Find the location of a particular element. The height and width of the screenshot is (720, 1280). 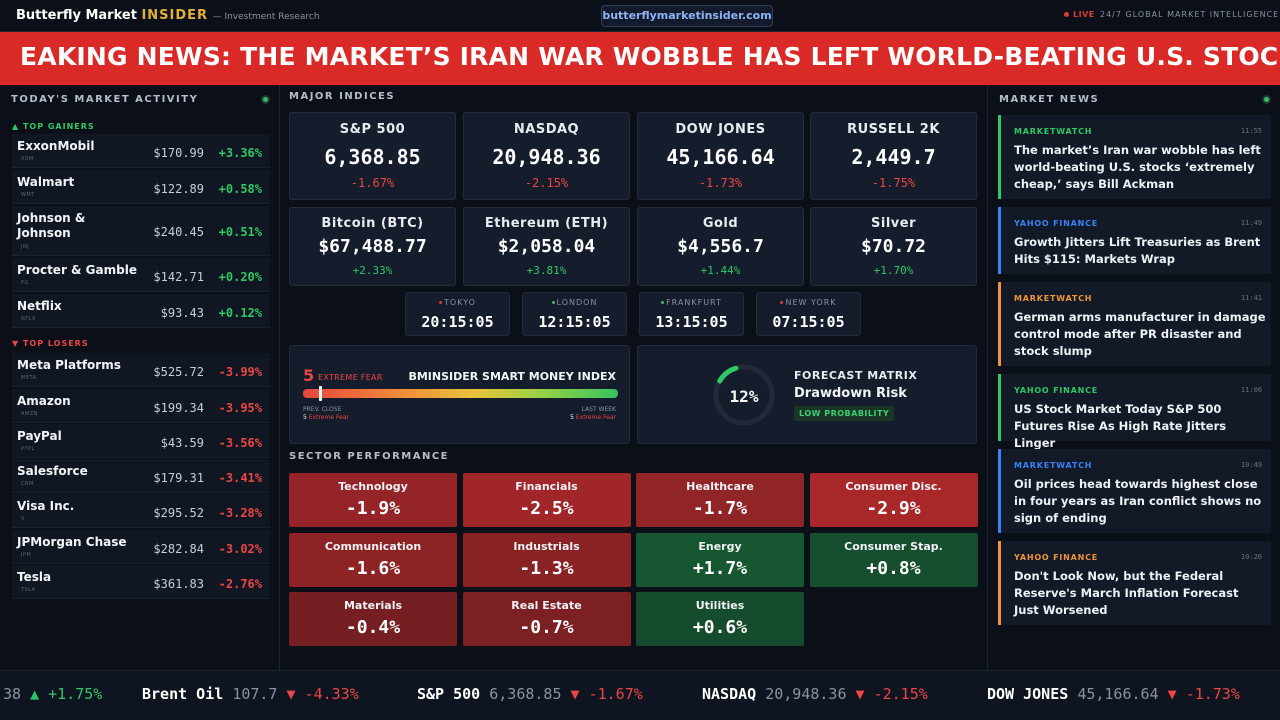

ticker-item: Brent Oil 107.7 ▼ -4.33% is located at coordinates (250, 694).